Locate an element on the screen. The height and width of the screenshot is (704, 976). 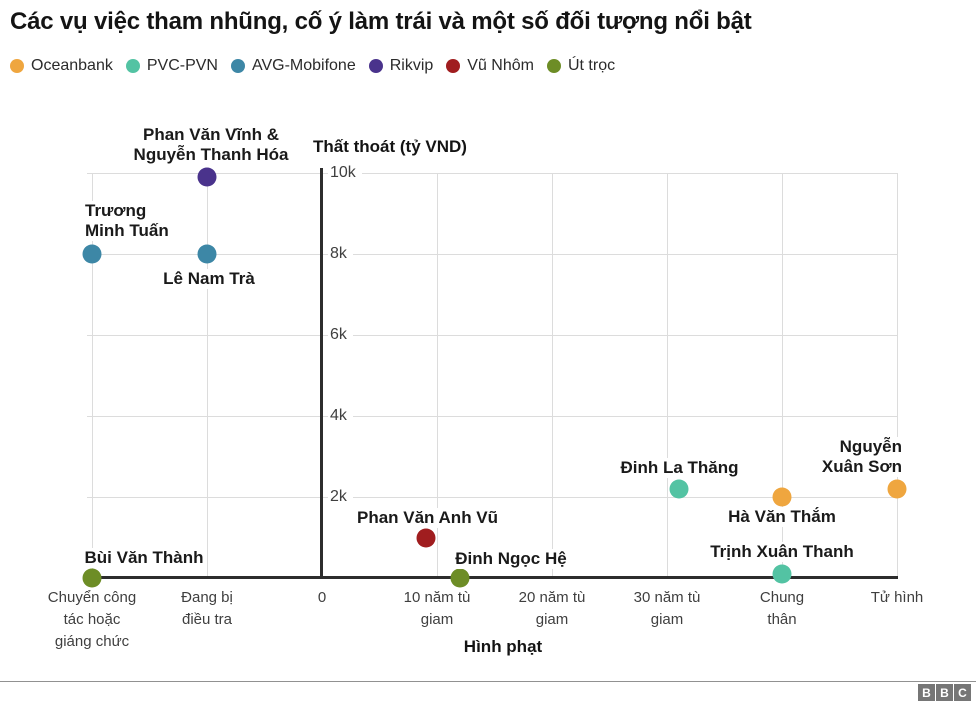
legend-item: Út trọc is located at coordinates (581, 66).